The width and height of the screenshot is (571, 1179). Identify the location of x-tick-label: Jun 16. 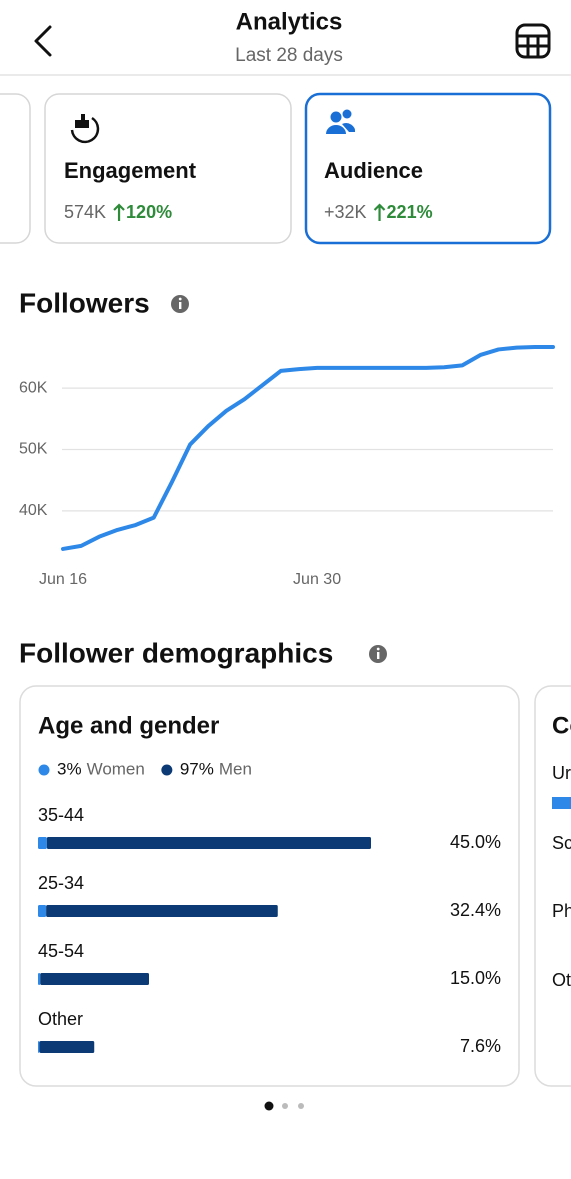
(63, 579).